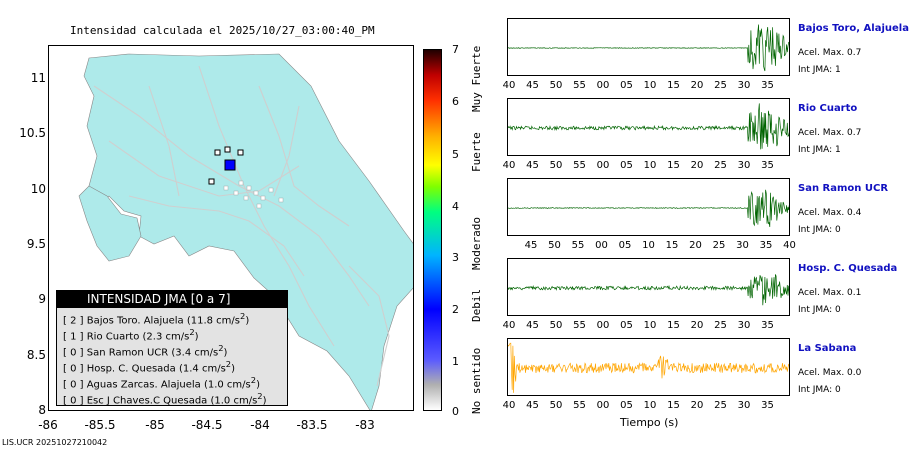 The height and width of the screenshot is (460, 910). I want to click on legend-station: San Ramon UCR, so click(127, 353).